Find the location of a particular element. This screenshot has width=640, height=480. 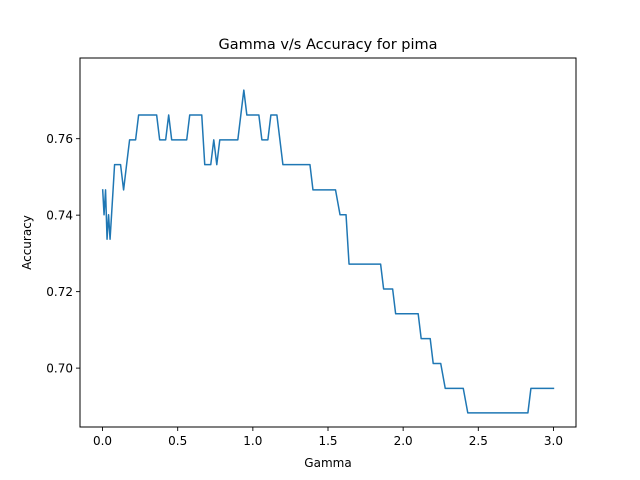

x-tick-label: 1.5 is located at coordinates (327, 441).